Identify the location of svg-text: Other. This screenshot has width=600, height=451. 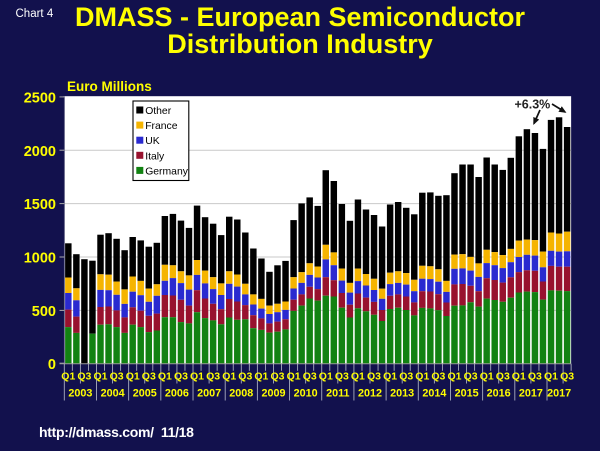
(158, 111).